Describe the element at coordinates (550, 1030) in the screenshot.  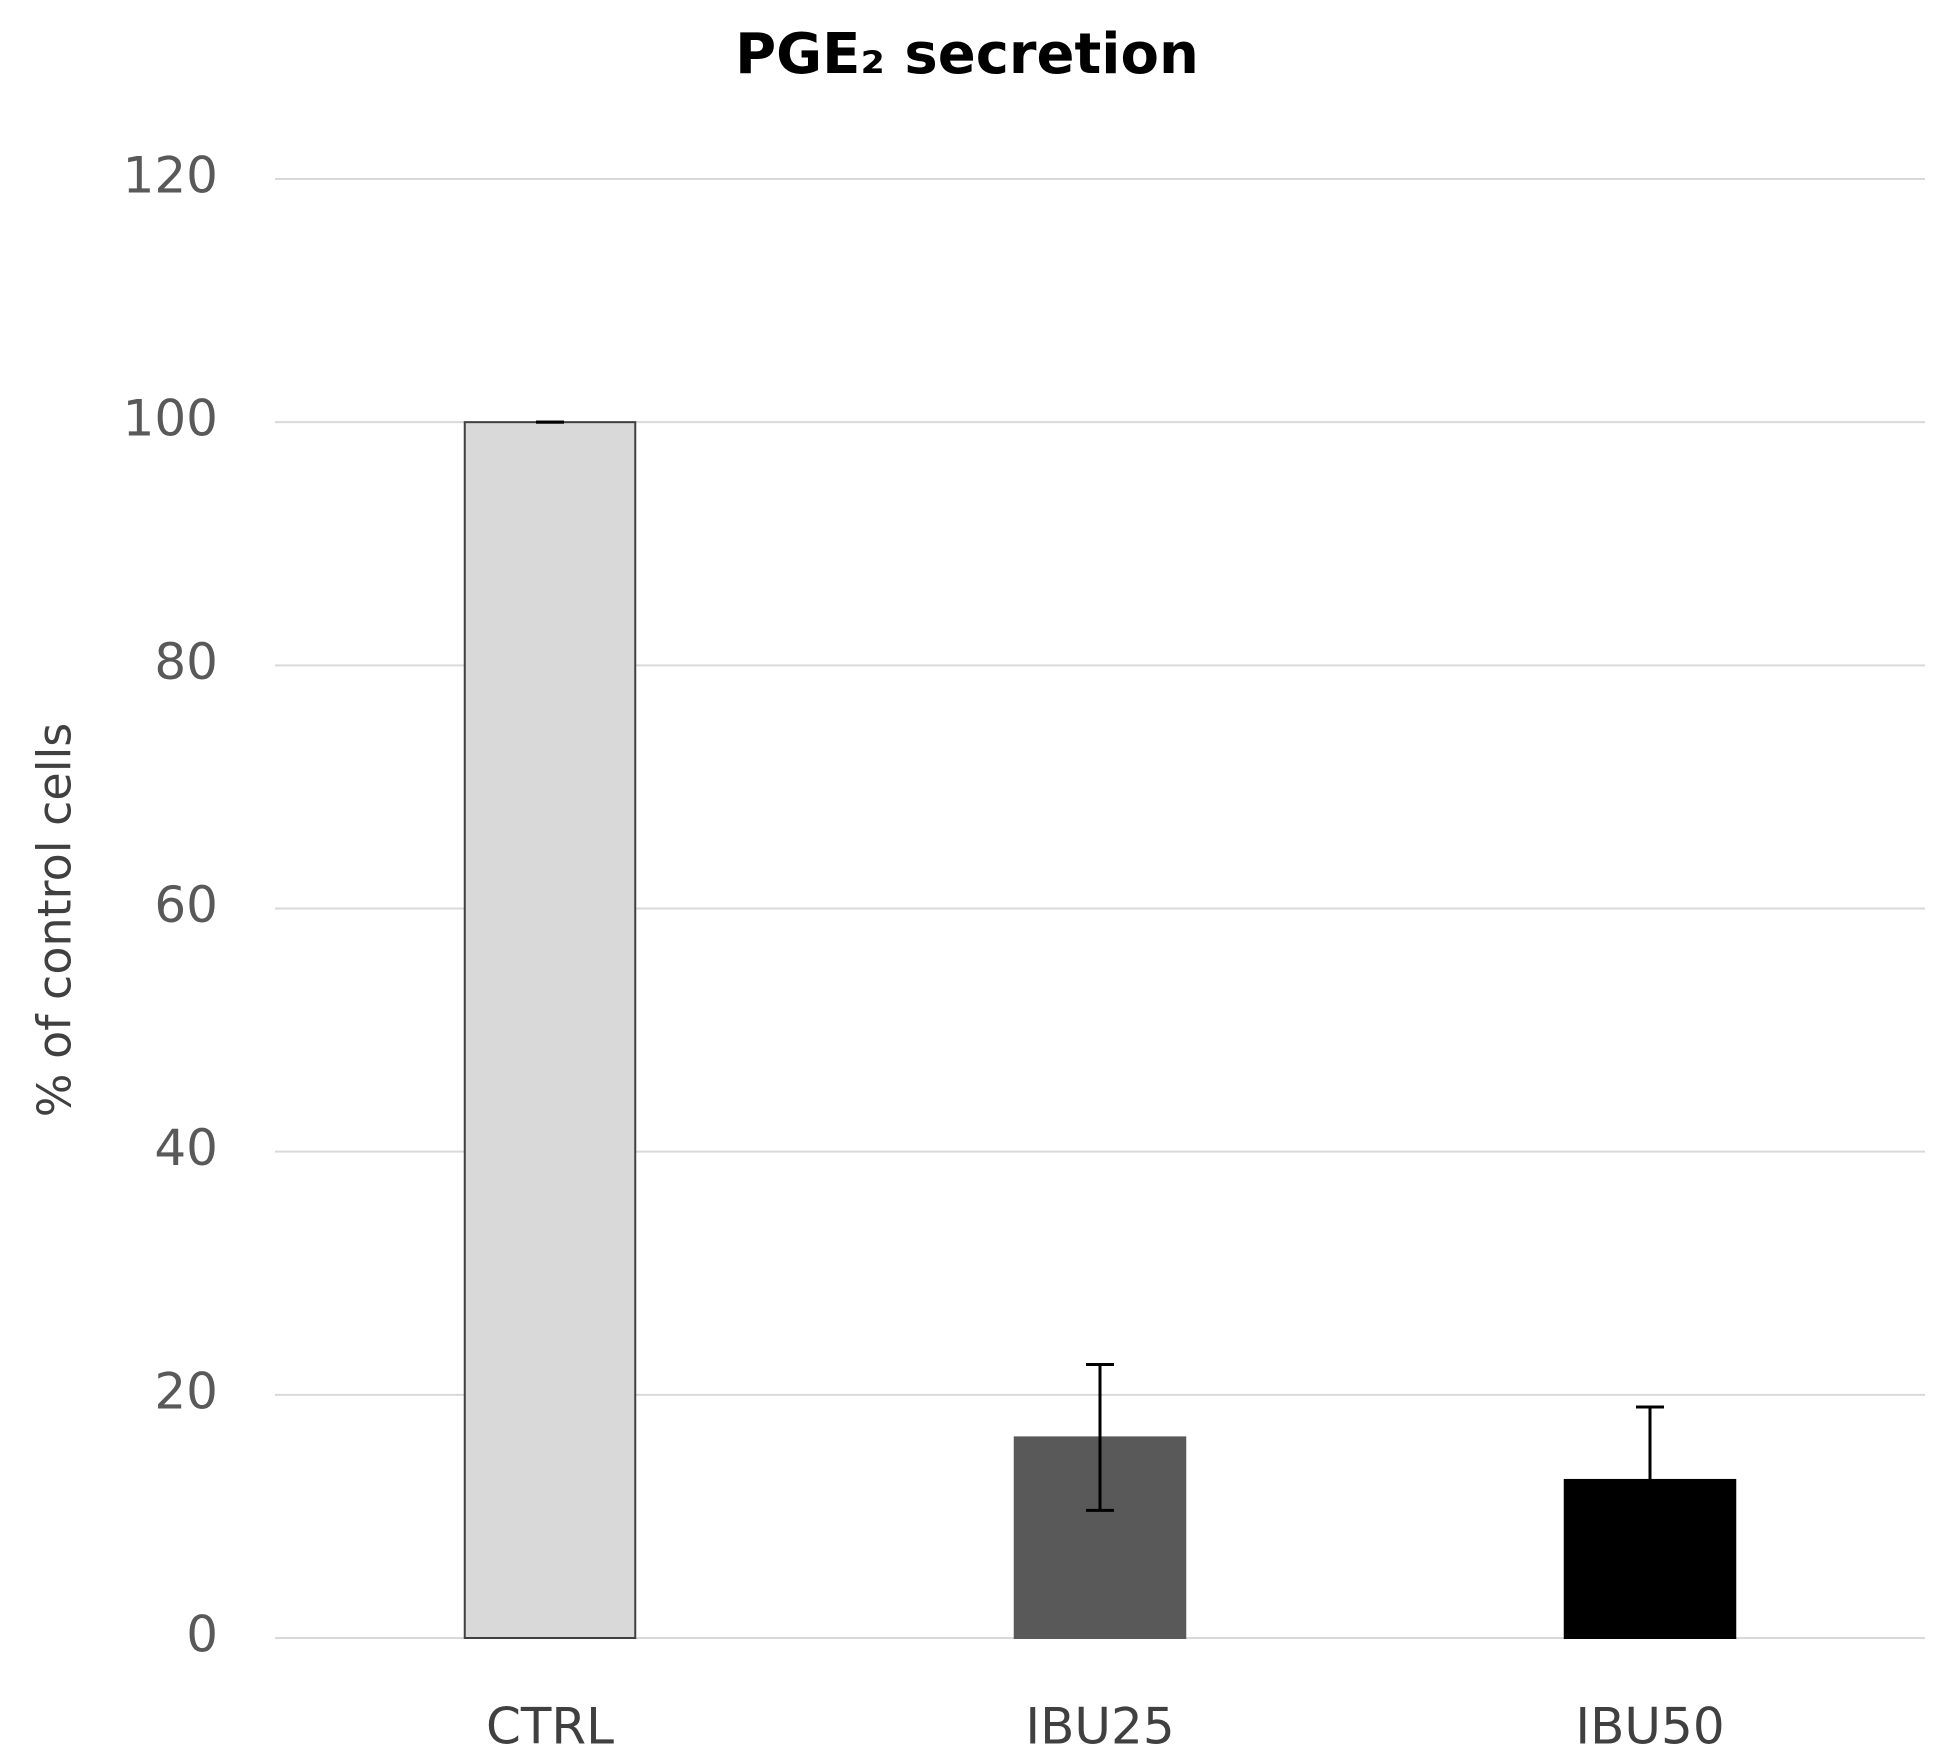
I see `bar` at that location.